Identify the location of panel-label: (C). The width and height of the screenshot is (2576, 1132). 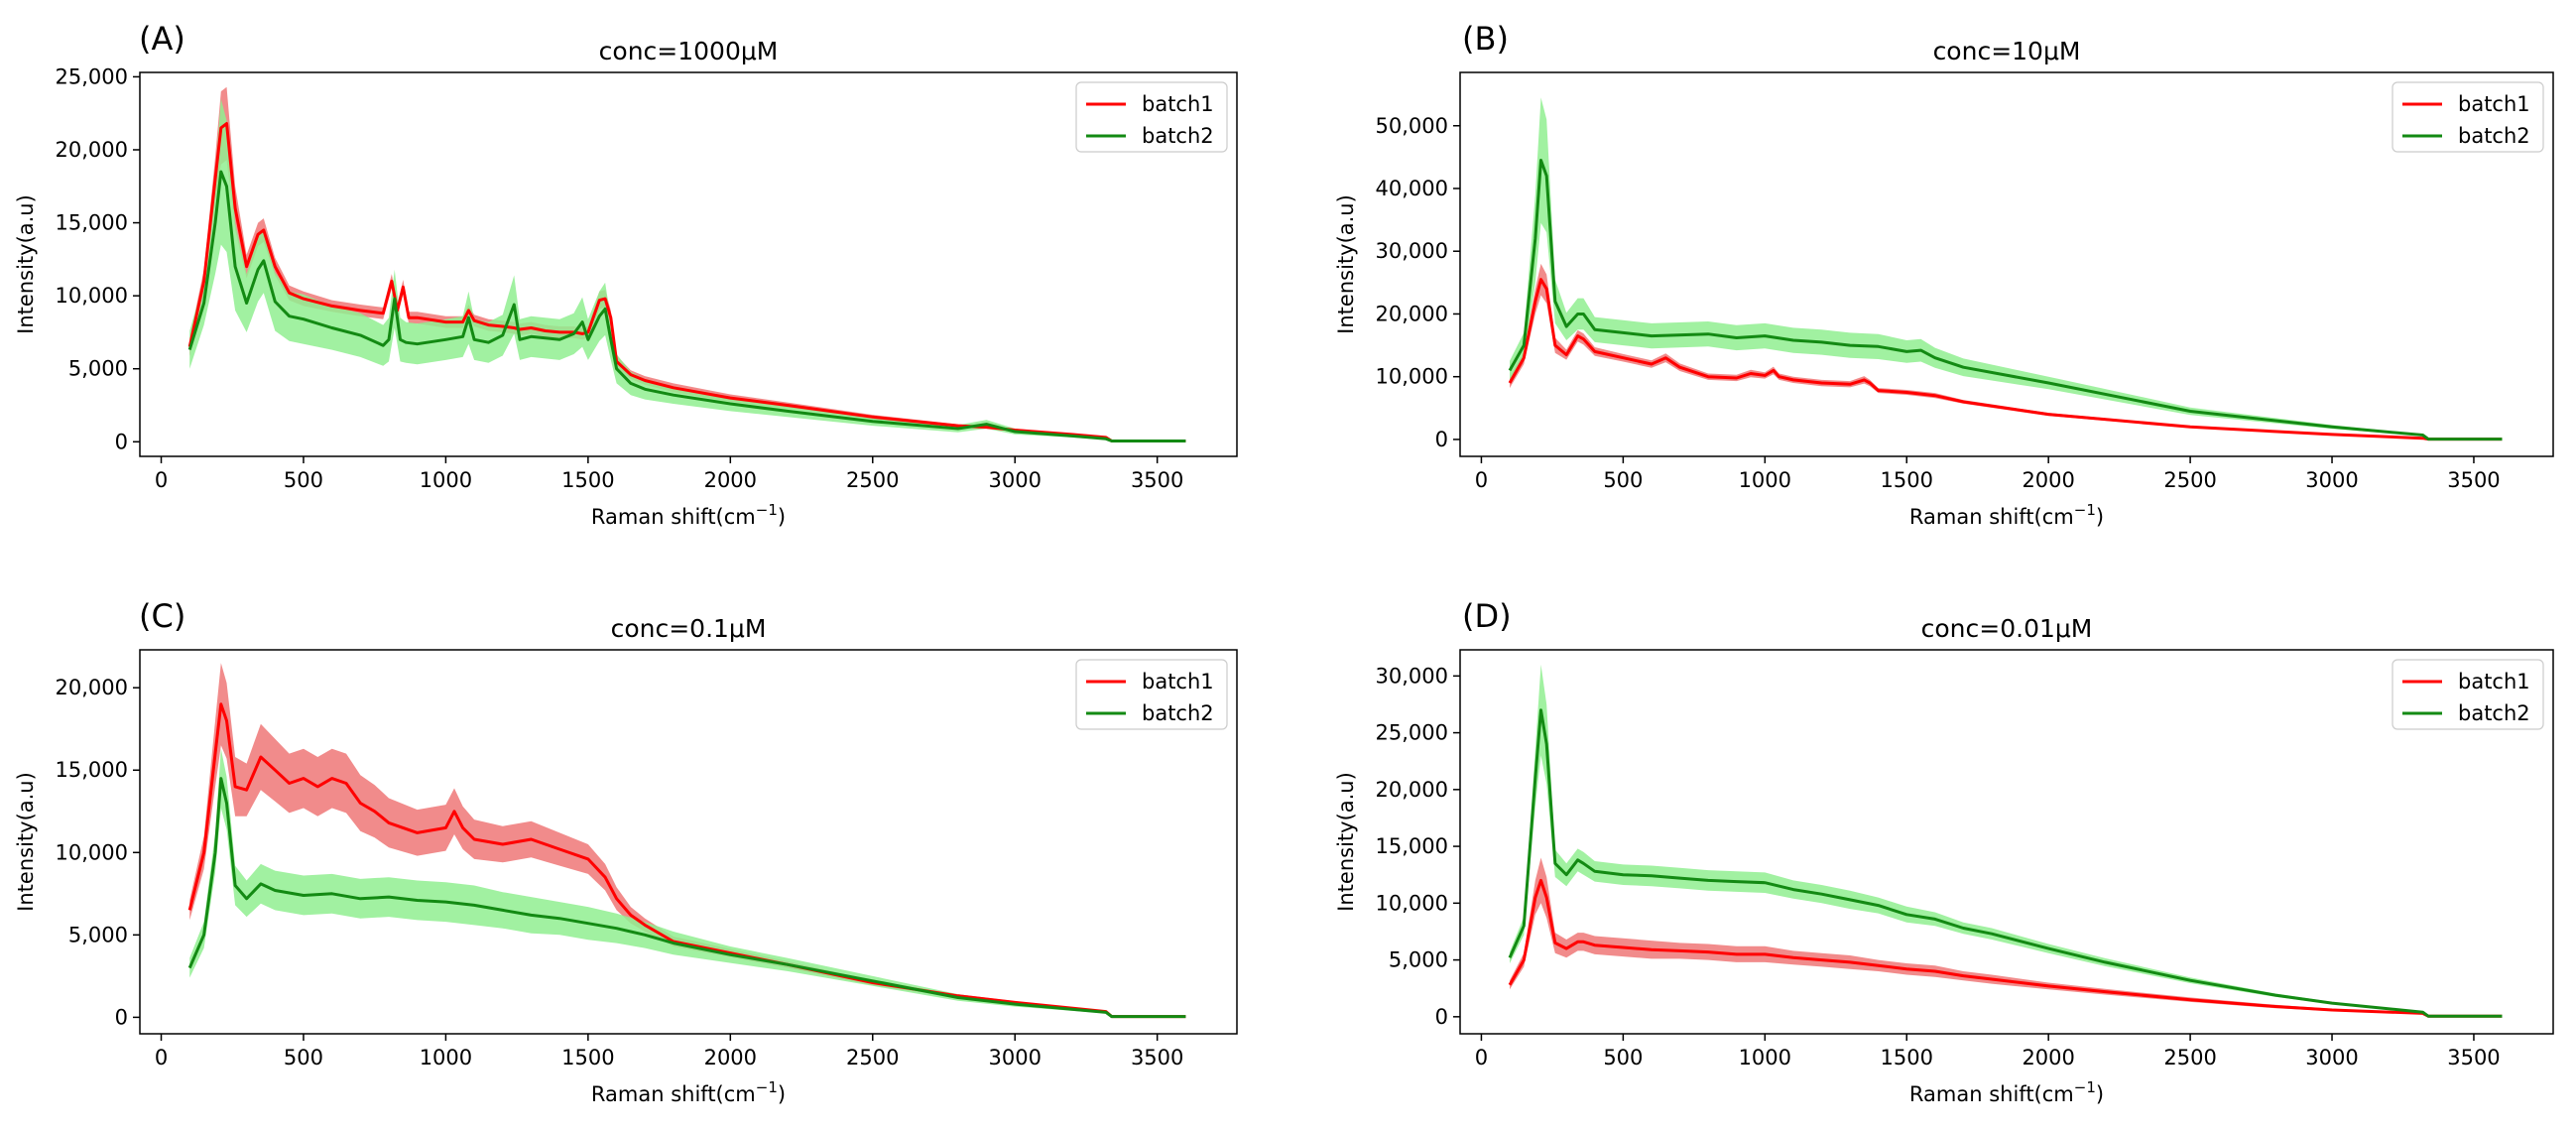
(162, 616).